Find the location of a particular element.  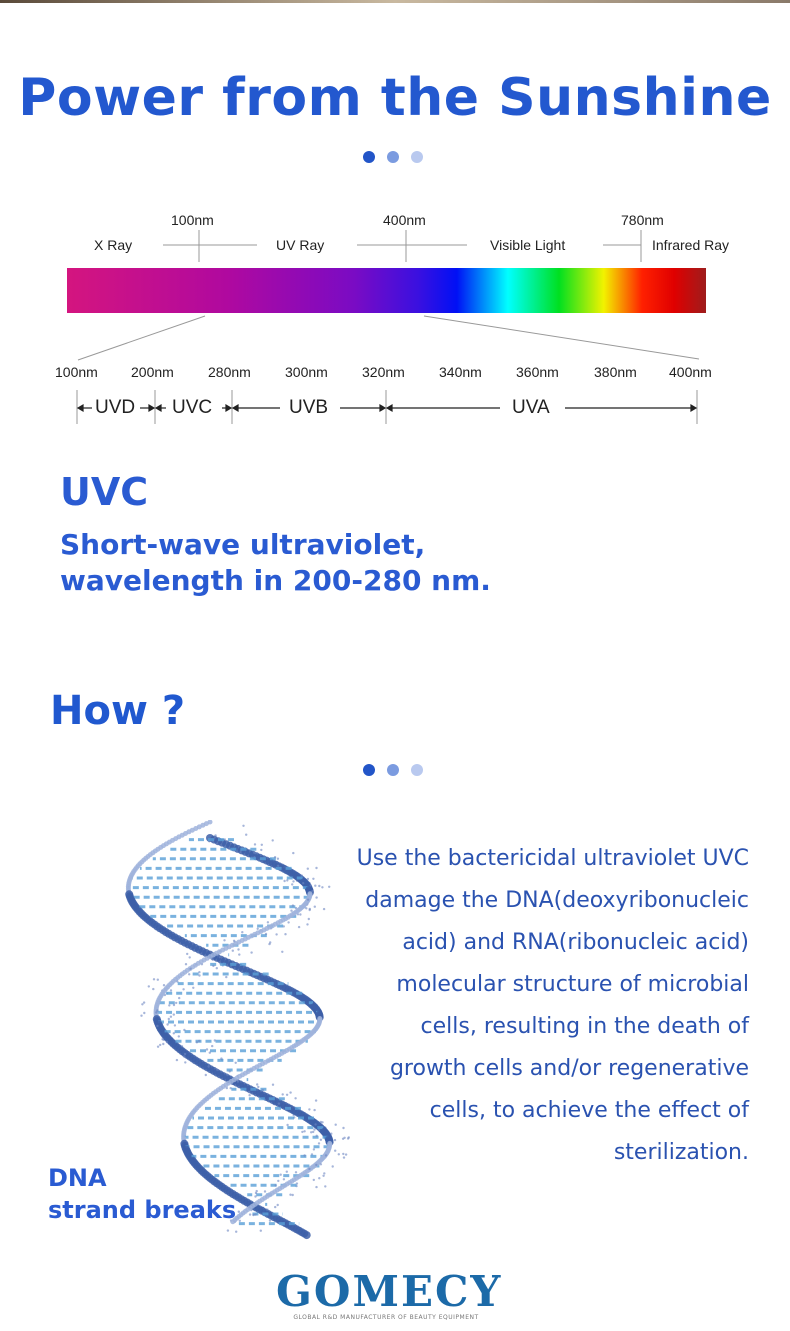

dna-label: DNA strand breaks is located at coordinates (142, 1194).